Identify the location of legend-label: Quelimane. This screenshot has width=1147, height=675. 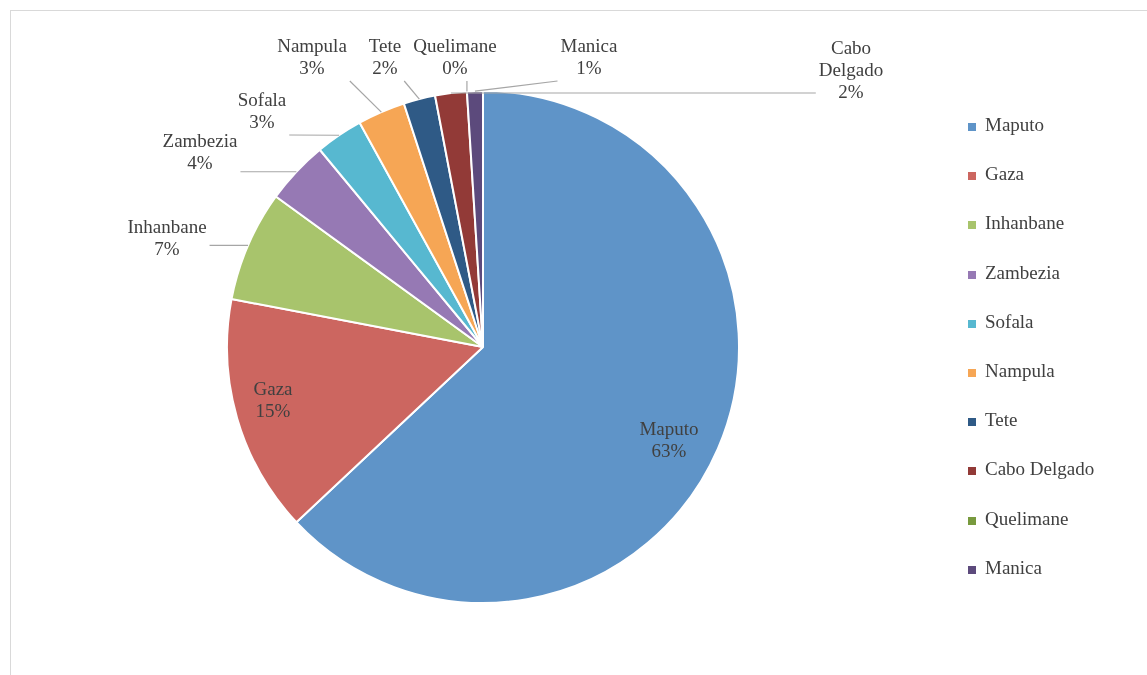
(1027, 518).